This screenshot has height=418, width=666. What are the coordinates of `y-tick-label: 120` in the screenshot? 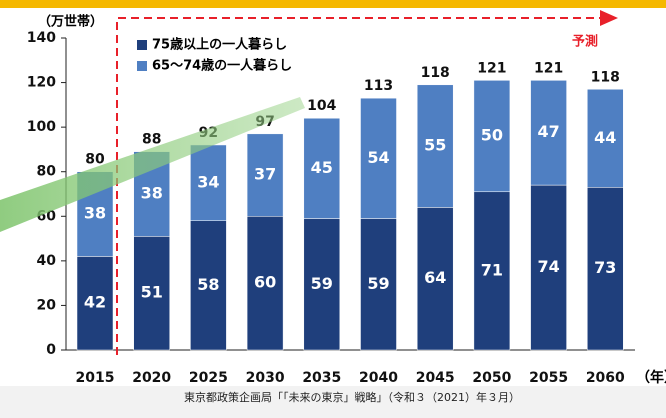 It's located at (41, 83).